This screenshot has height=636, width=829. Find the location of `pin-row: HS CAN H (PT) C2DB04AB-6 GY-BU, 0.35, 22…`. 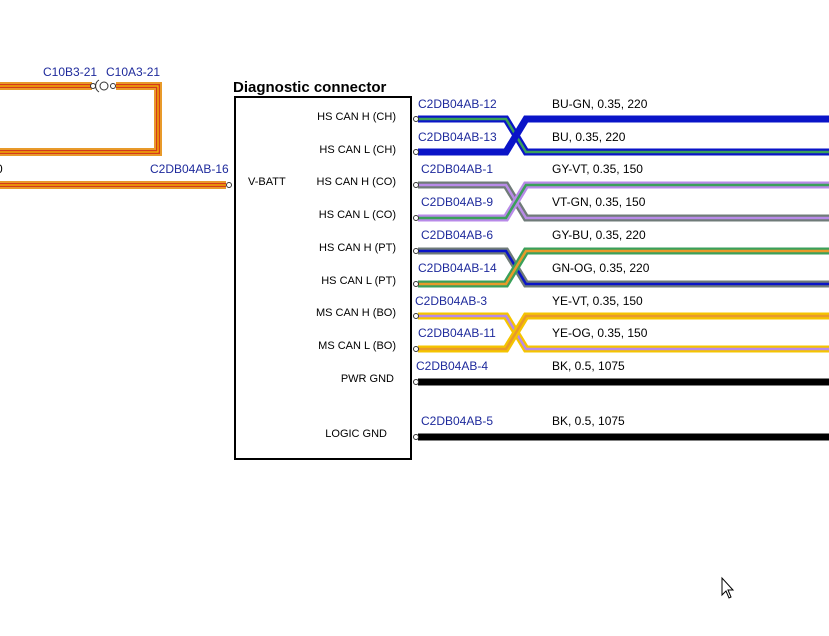

pin-row: HS CAN H (PT) C2DB04AB-6 GY-BU, 0.35, 22… is located at coordinates (482, 241).